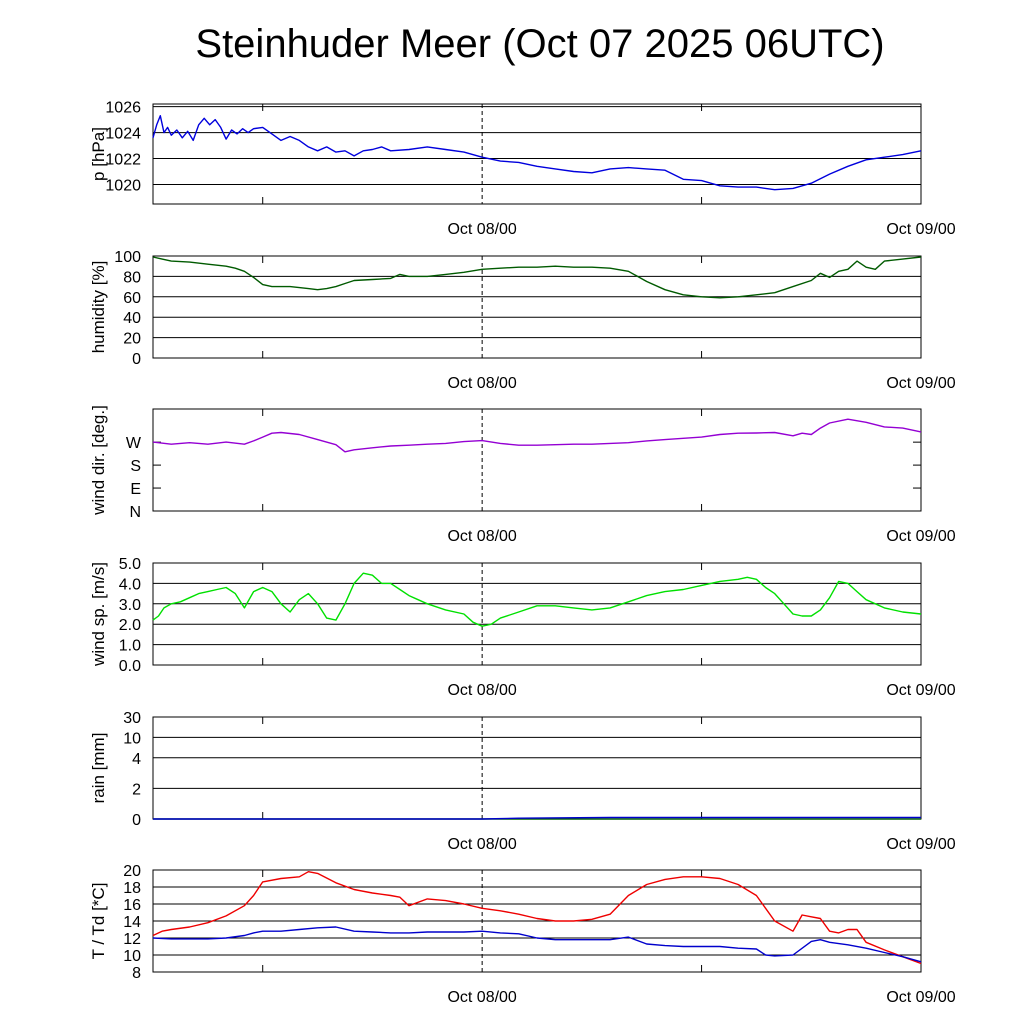 The image size is (1024, 1024). I want to click on wind-direction-ytick-label: N, so click(135, 512).